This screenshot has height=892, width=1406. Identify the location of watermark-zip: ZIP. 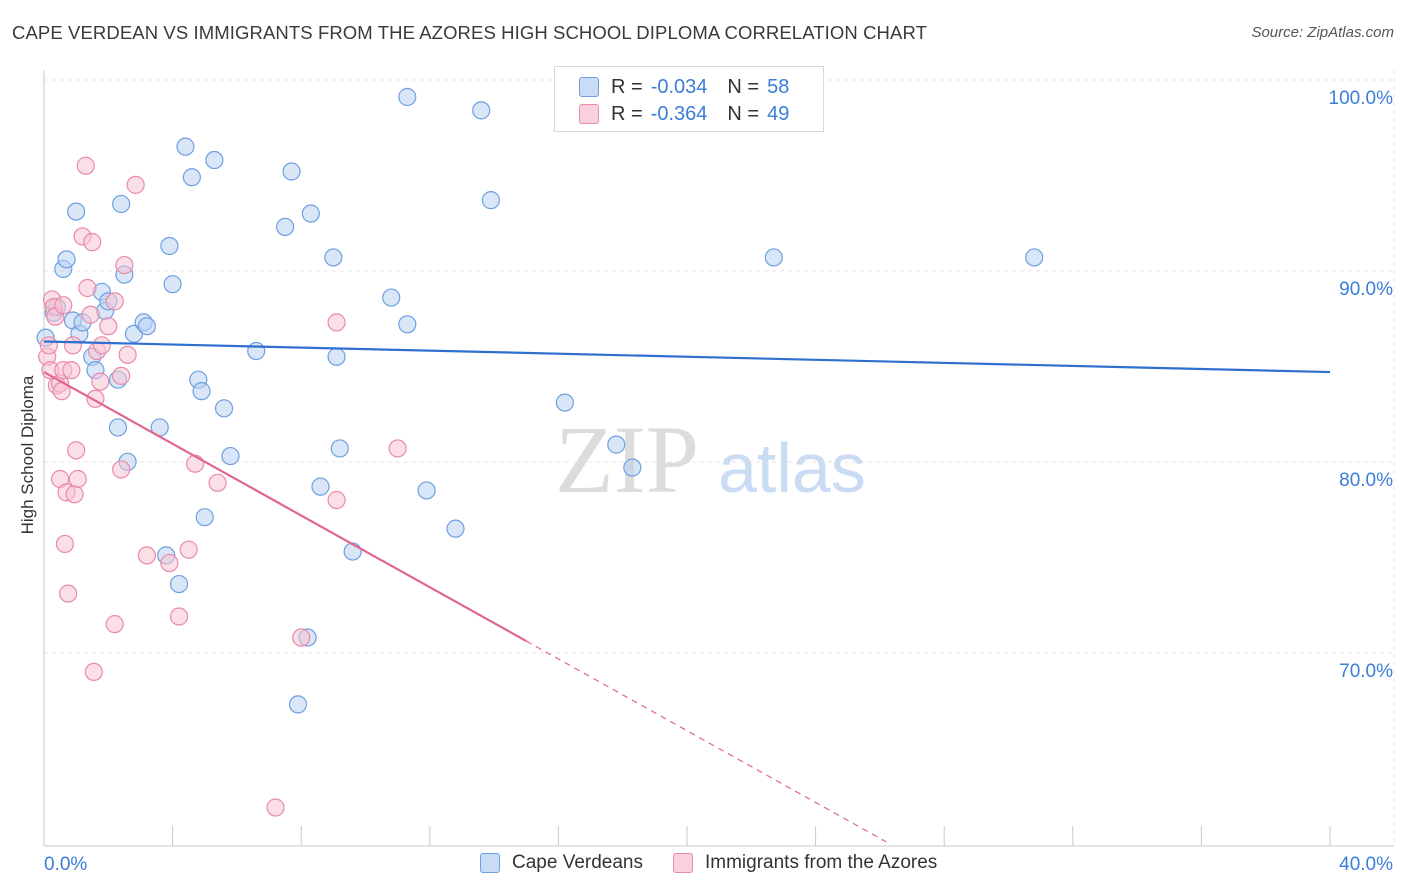
(627, 459).